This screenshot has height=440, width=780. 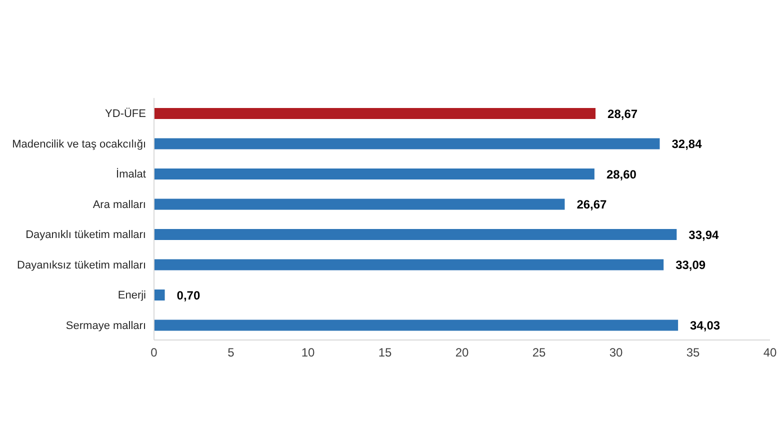 I want to click on x-tick-label: 40, so click(x=770, y=353).